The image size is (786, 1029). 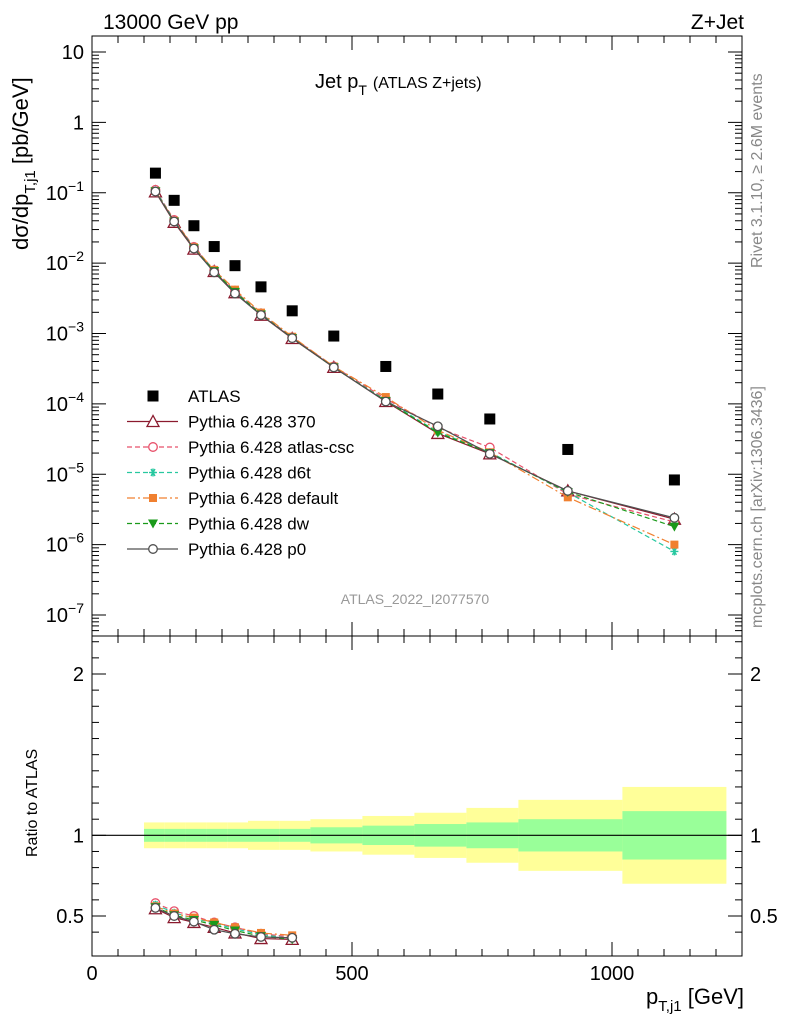 I want to click on plot-title-extra: (ATLAS Z+jets), so click(x=427, y=83).